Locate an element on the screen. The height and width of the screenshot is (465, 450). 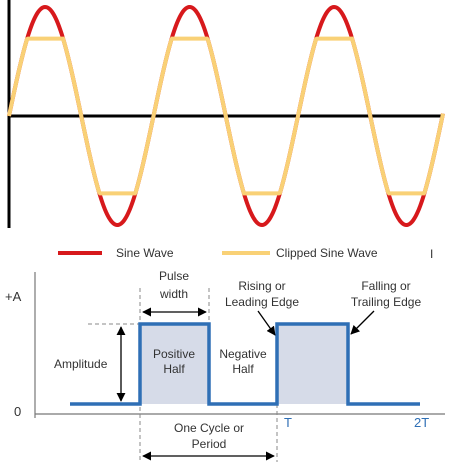
falling-edge-label-2: Trailing Edge is located at coordinates (386, 302).